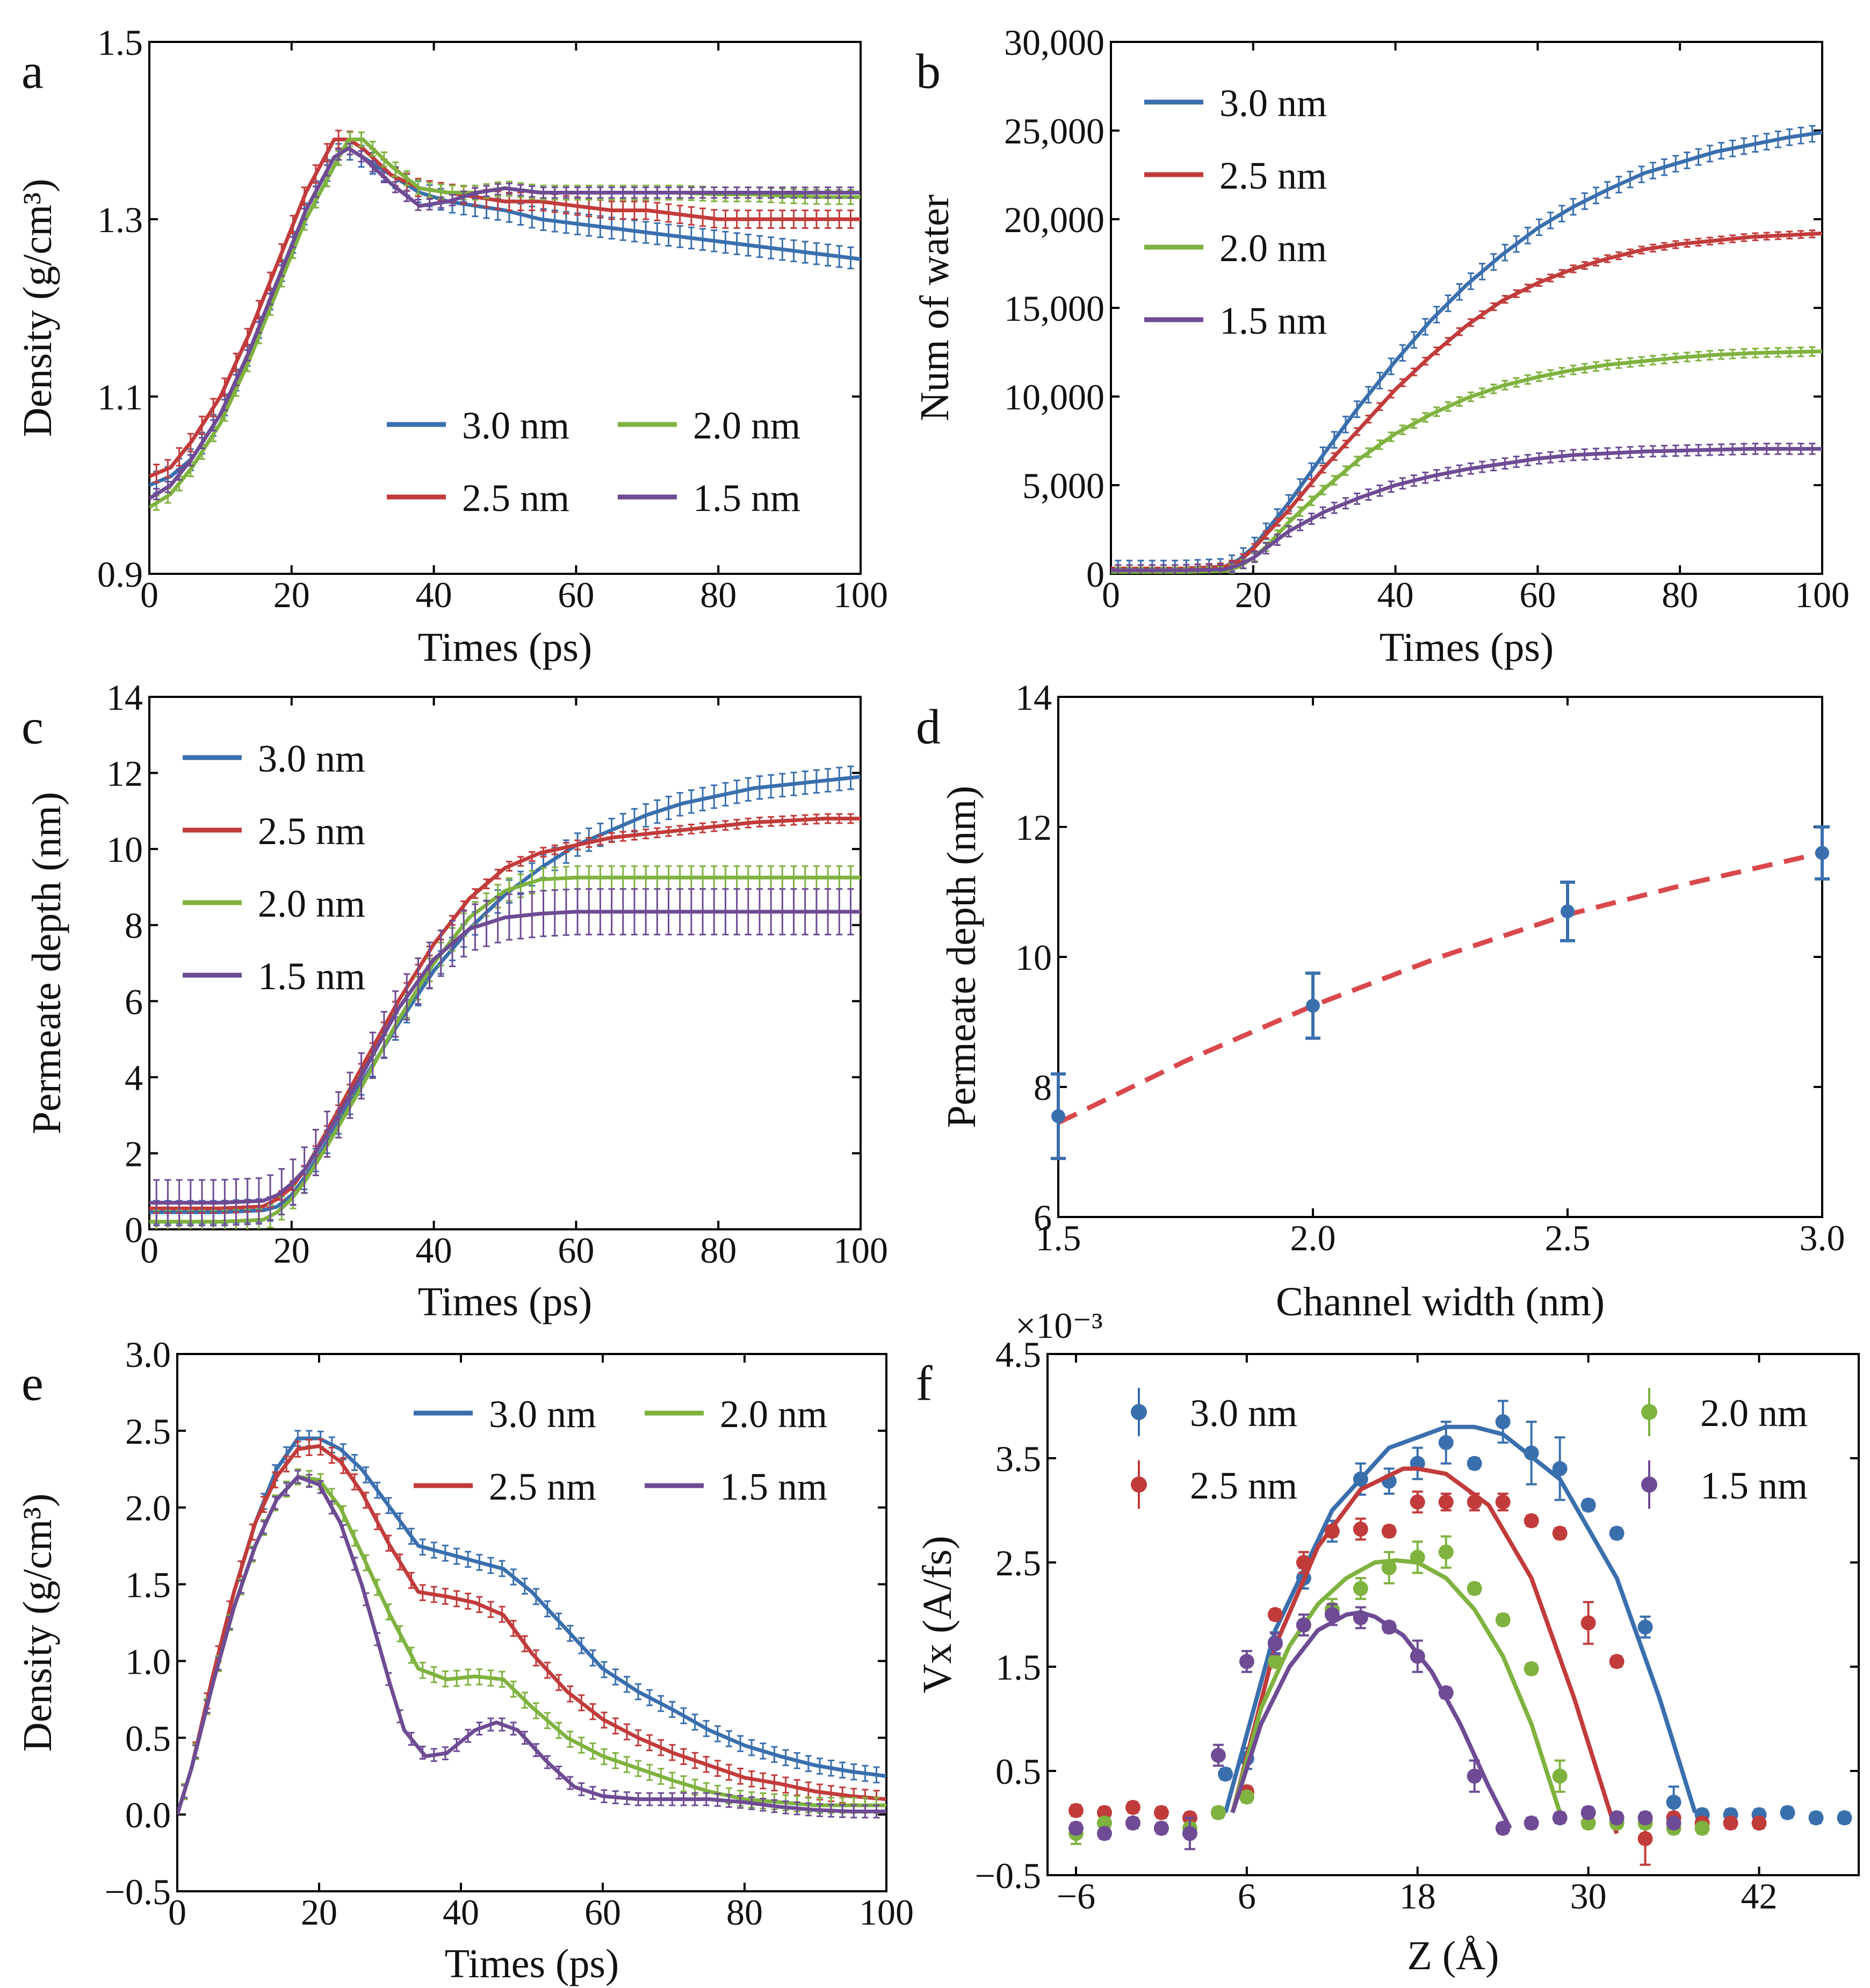  Describe the element at coordinates (1418, 1896) in the screenshot. I see `x-tick-label: 18` at that location.